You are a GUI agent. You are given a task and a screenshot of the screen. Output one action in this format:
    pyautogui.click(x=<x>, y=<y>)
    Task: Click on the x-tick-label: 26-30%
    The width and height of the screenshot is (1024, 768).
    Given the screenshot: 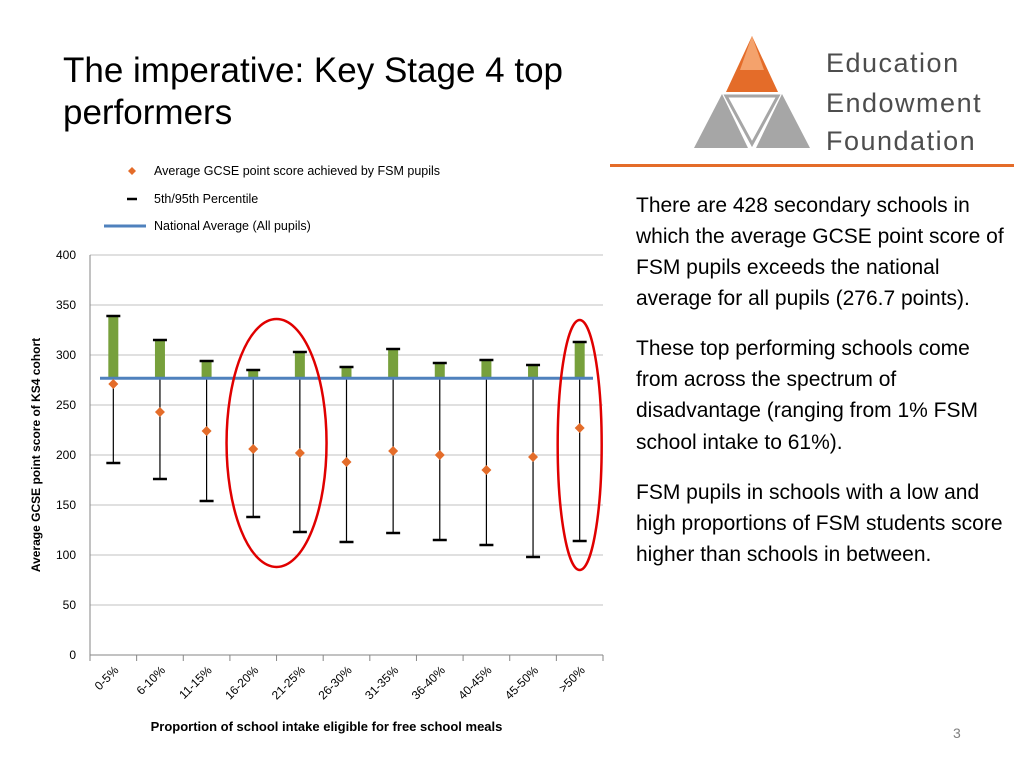 What is the action you would take?
    pyautogui.click(x=334, y=682)
    